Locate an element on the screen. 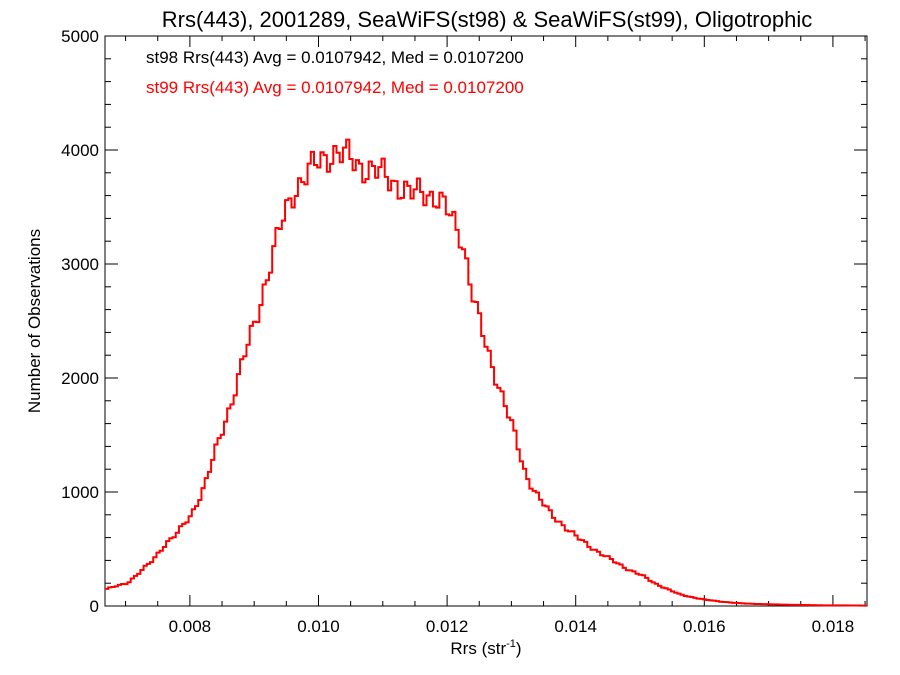 The width and height of the screenshot is (900, 675). y-axis-label: Number of Observations is located at coordinates (34, 321).